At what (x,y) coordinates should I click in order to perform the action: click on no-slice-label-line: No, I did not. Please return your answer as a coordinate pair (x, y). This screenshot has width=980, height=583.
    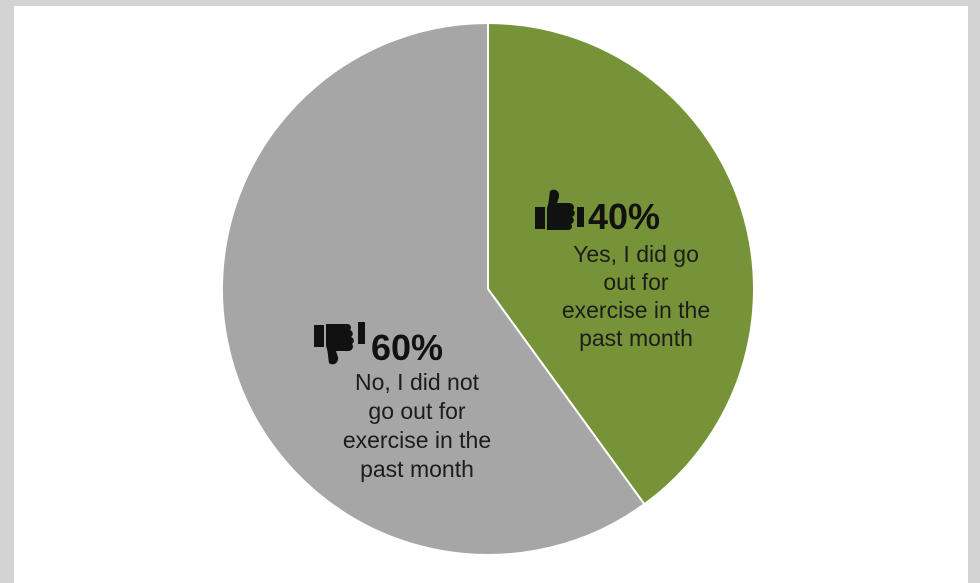
    Looking at the image, I should click on (417, 382).